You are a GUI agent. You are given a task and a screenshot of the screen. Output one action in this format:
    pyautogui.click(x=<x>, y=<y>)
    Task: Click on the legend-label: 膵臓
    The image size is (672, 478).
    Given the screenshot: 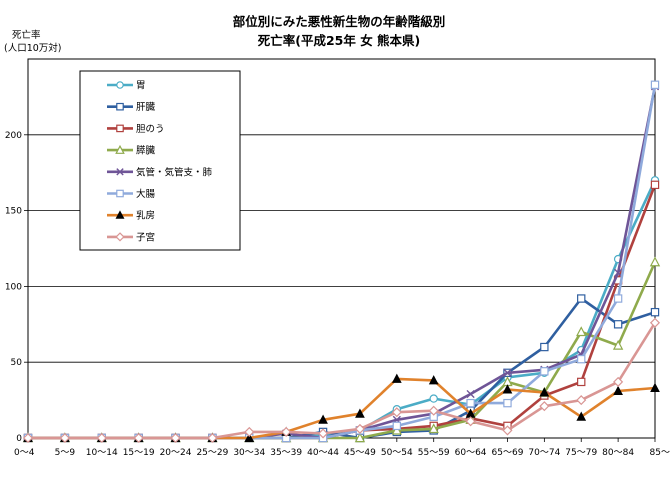 What is the action you would take?
    pyautogui.click(x=146, y=151)
    